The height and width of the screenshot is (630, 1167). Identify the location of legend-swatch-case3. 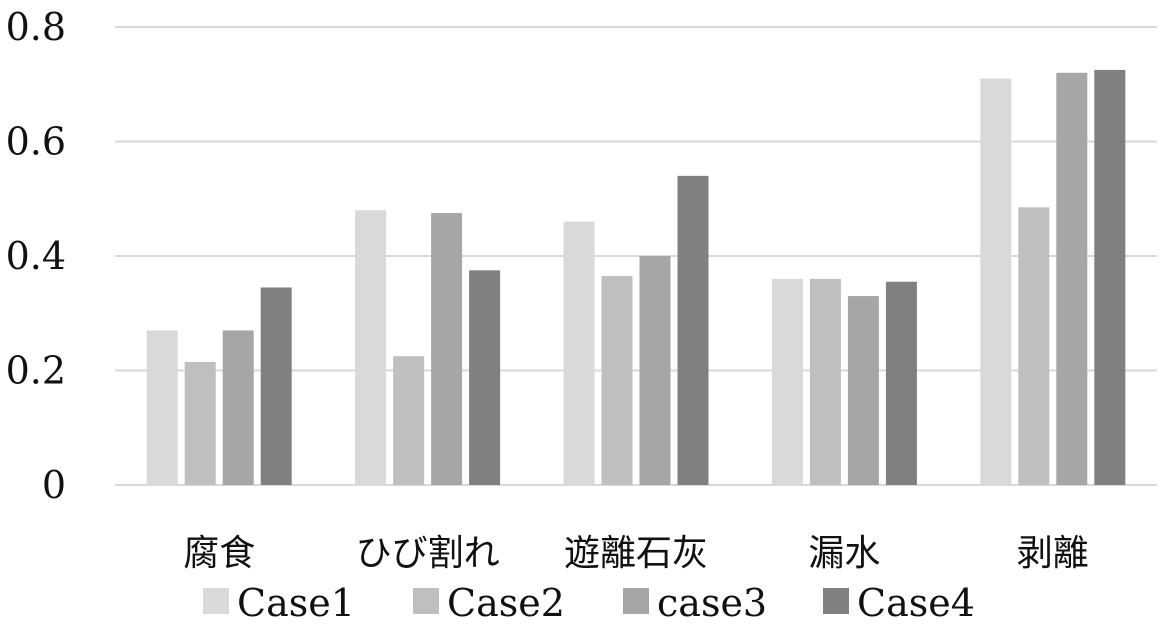
(636, 601).